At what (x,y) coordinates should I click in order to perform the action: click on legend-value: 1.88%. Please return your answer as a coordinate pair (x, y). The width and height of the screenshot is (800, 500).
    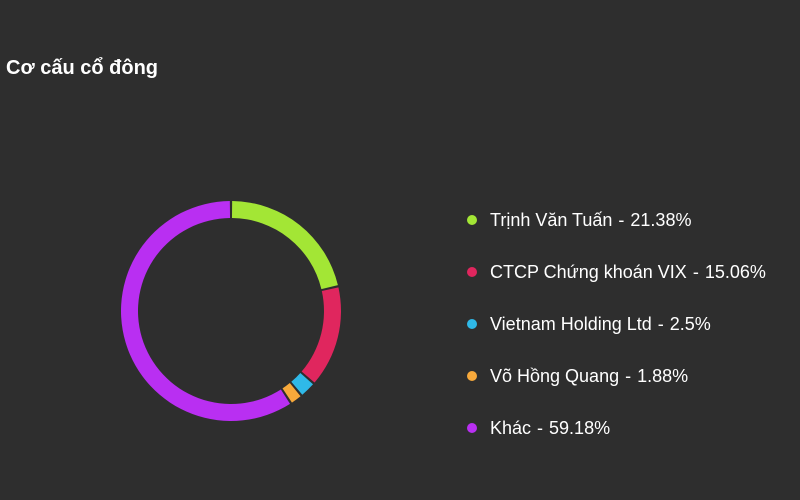
    Looking at the image, I should click on (663, 375).